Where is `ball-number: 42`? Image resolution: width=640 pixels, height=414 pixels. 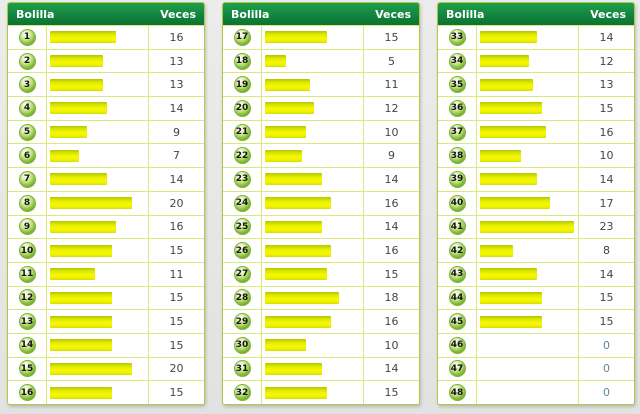 ball-number: 42 is located at coordinates (457, 250).